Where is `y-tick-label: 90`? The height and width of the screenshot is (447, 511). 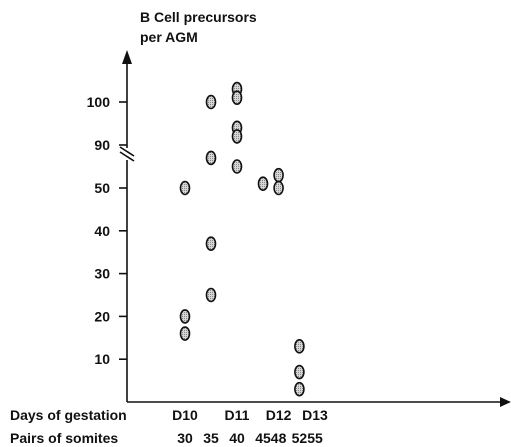 y-tick-label: 90 is located at coordinates (102, 145).